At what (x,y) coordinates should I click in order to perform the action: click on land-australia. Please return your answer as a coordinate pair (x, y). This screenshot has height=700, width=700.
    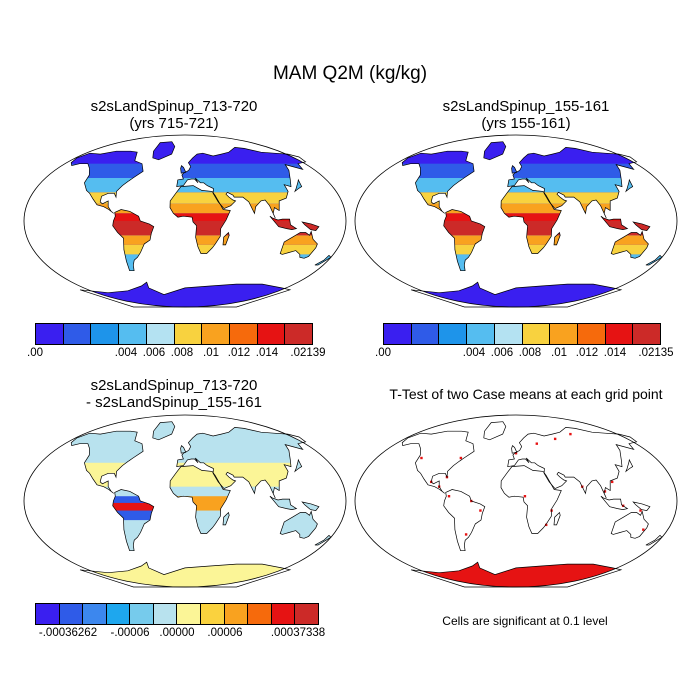
    Looking at the image, I should click on (299, 525).